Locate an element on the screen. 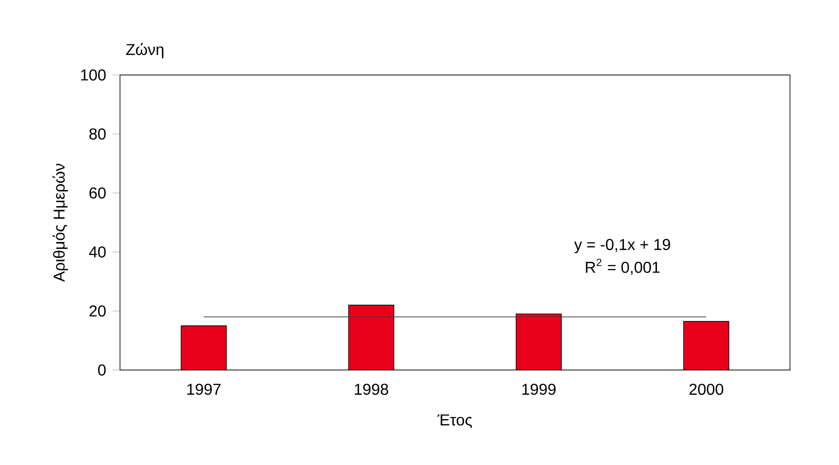  y-tick-label: 0 is located at coordinates (102, 370).